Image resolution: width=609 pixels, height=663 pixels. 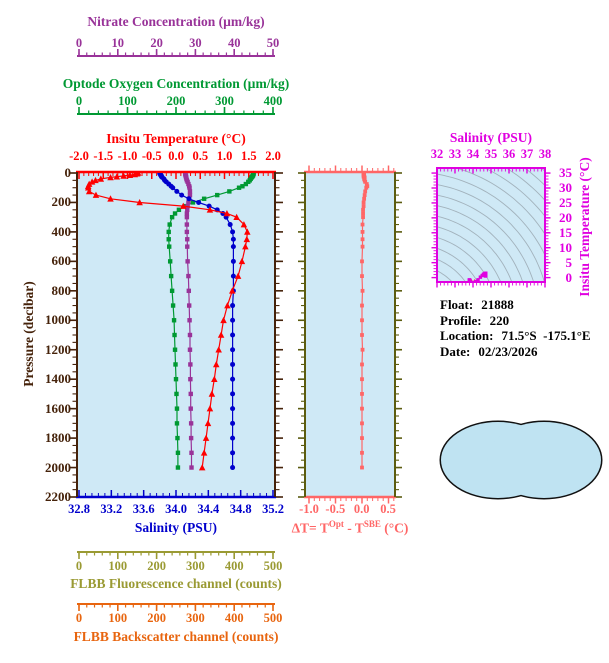 I want to click on tick-label: 600, so click(x=61, y=261).